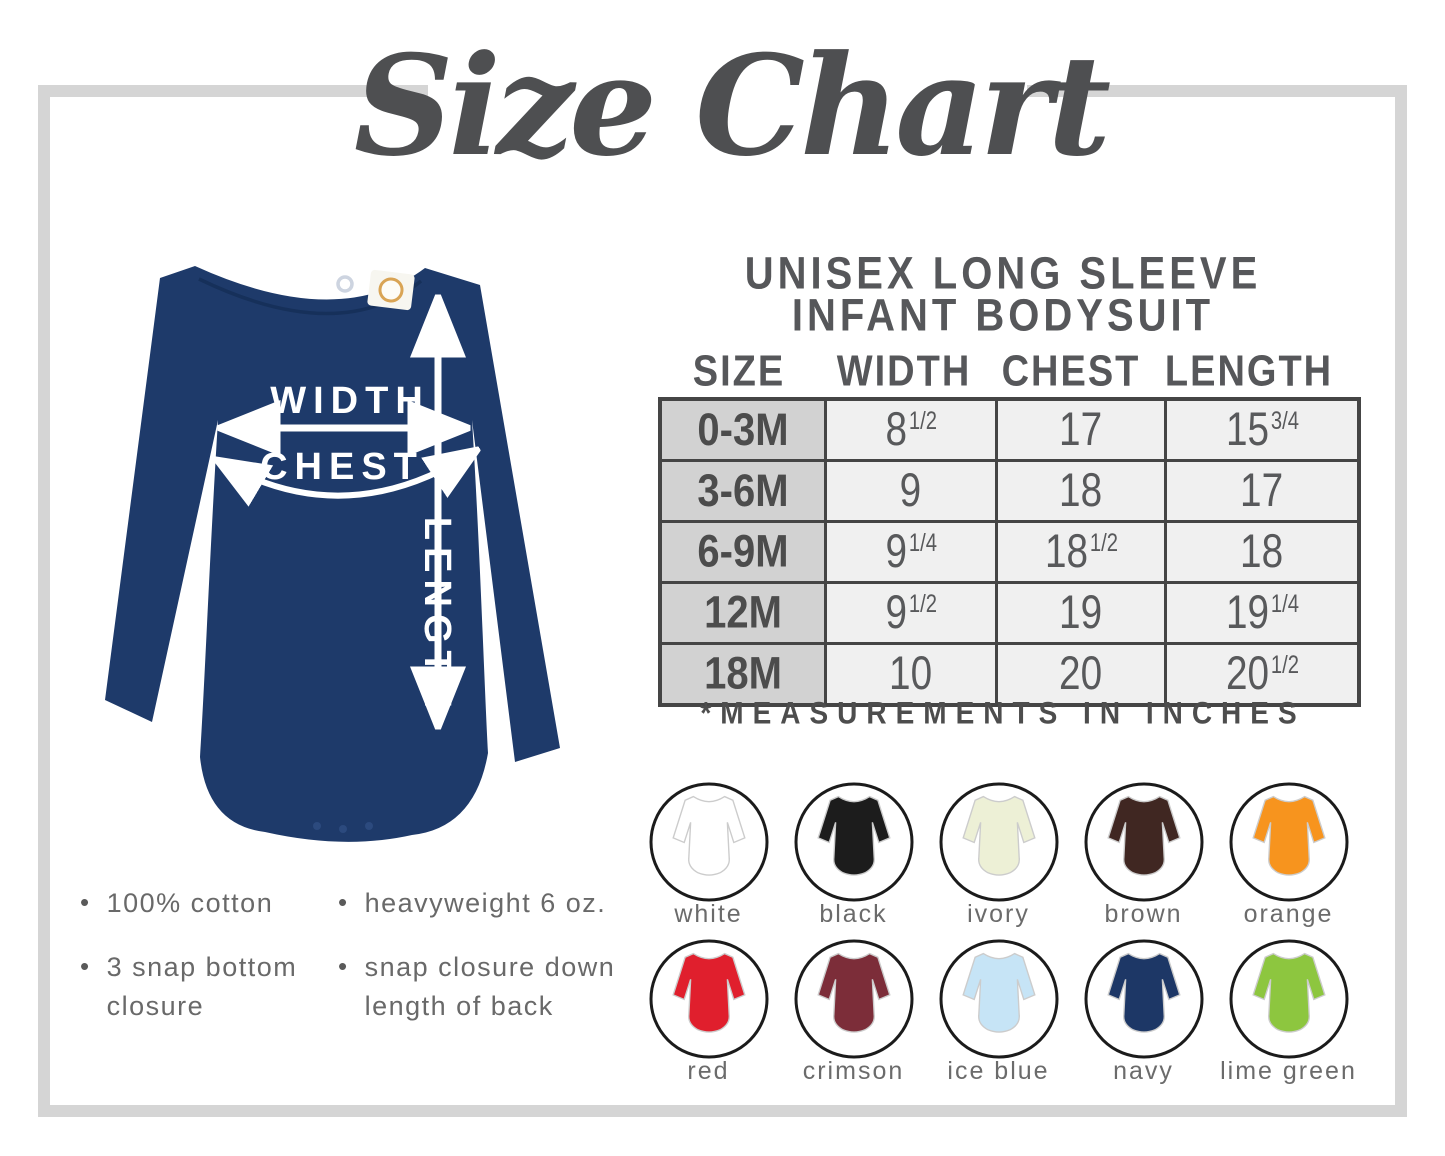  Describe the element at coordinates (998, 858) in the screenshot. I see `color-swatch-ivory: ivory` at that location.